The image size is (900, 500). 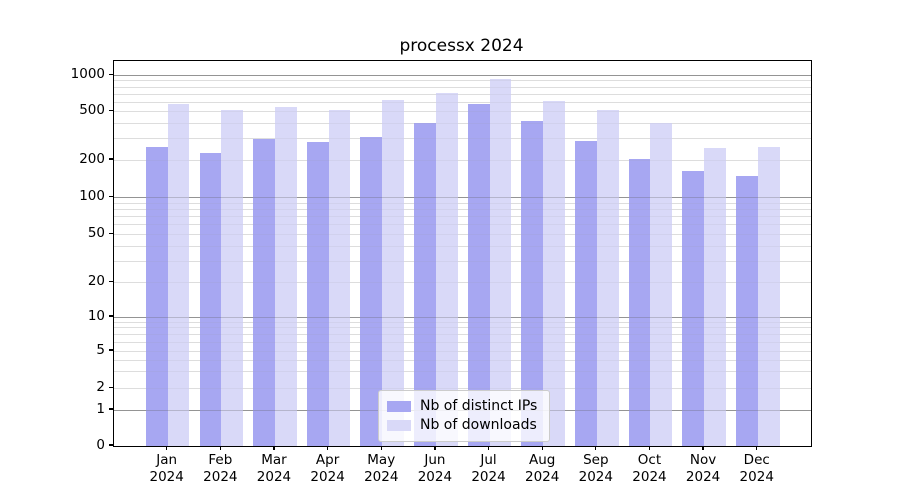 I want to click on legend-swatch-downloads-icon, so click(x=399, y=425).